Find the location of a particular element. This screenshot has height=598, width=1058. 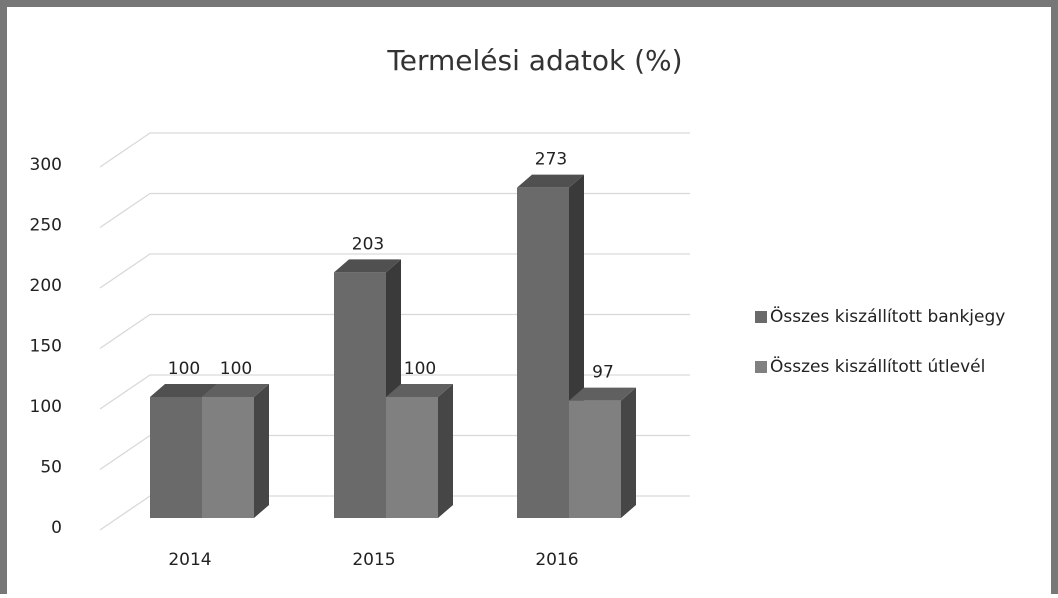

data-label: 273 is located at coordinates (551, 160).